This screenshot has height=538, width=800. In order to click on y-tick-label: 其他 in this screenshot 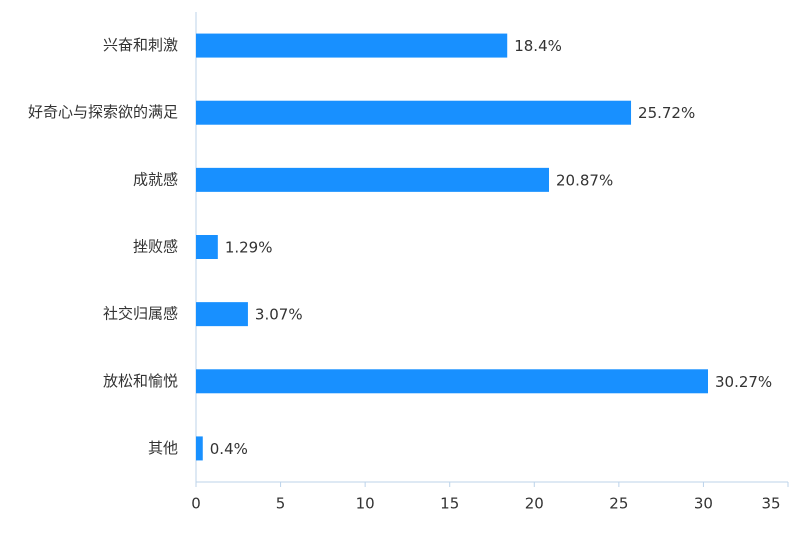, I will do `click(163, 448)`.